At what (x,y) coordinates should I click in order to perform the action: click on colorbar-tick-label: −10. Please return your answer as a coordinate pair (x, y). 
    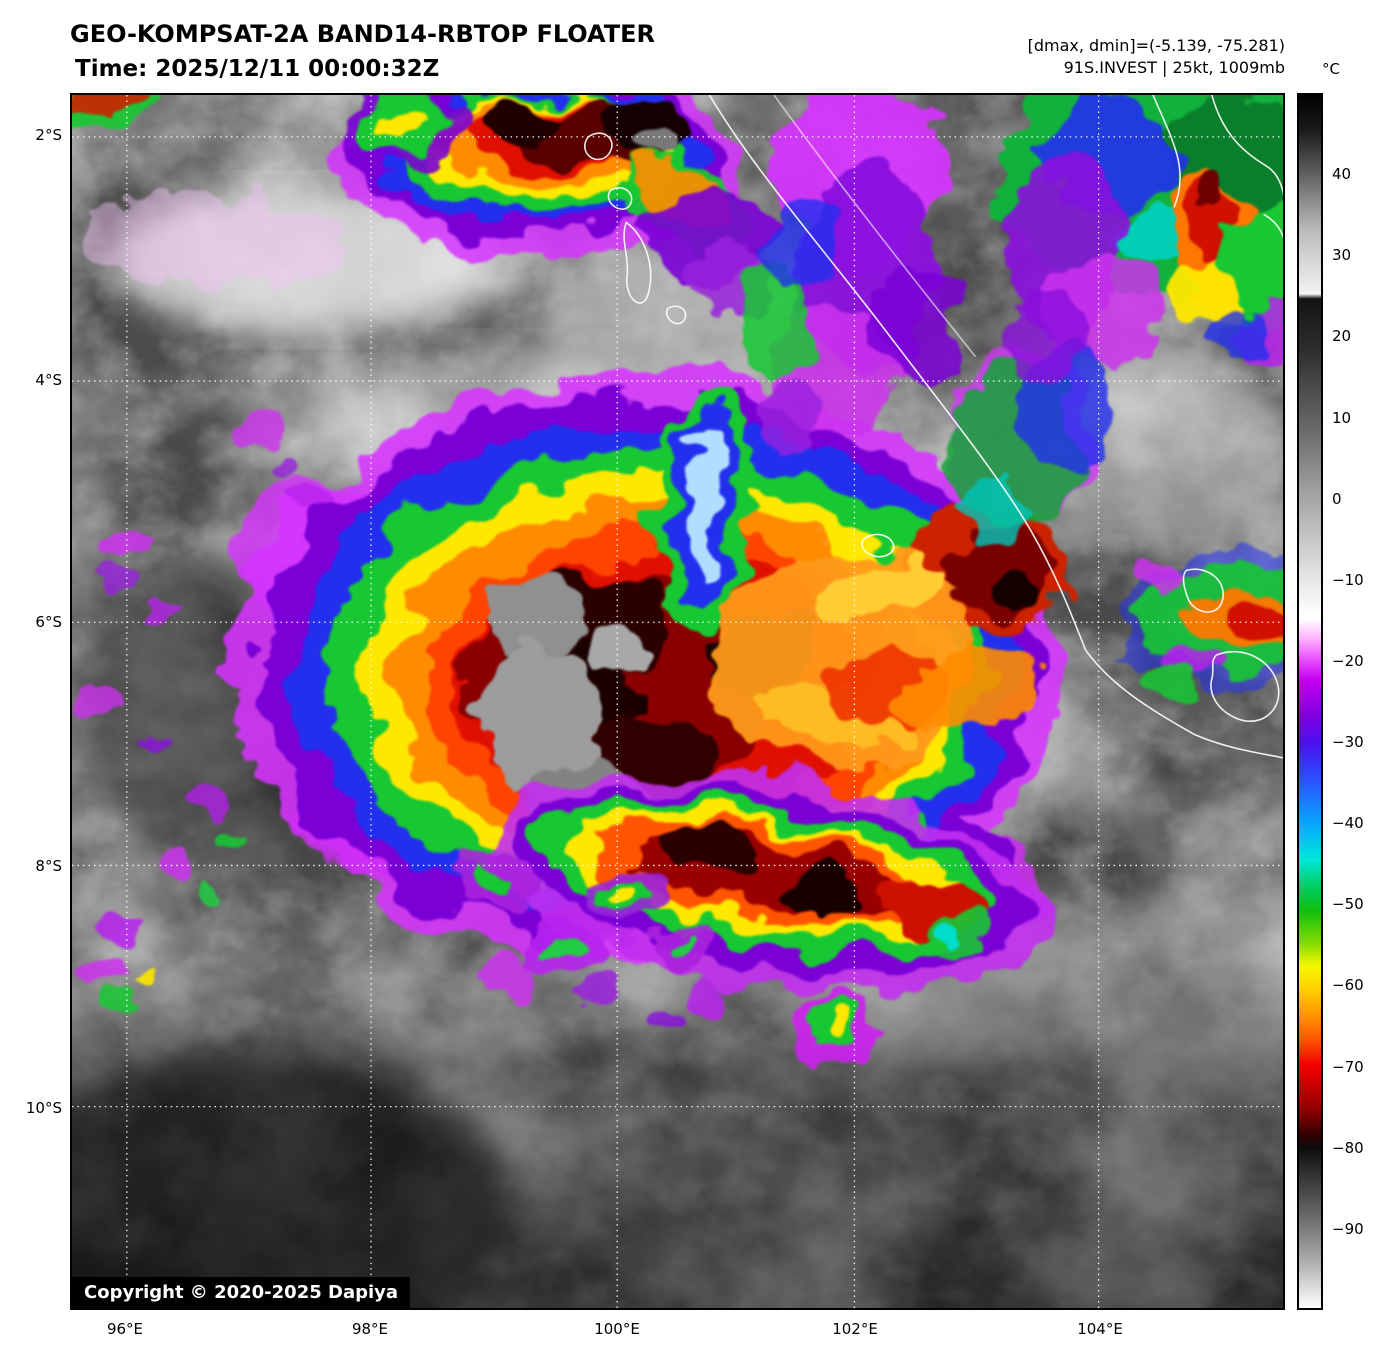
    Looking at the image, I should click on (1348, 580).